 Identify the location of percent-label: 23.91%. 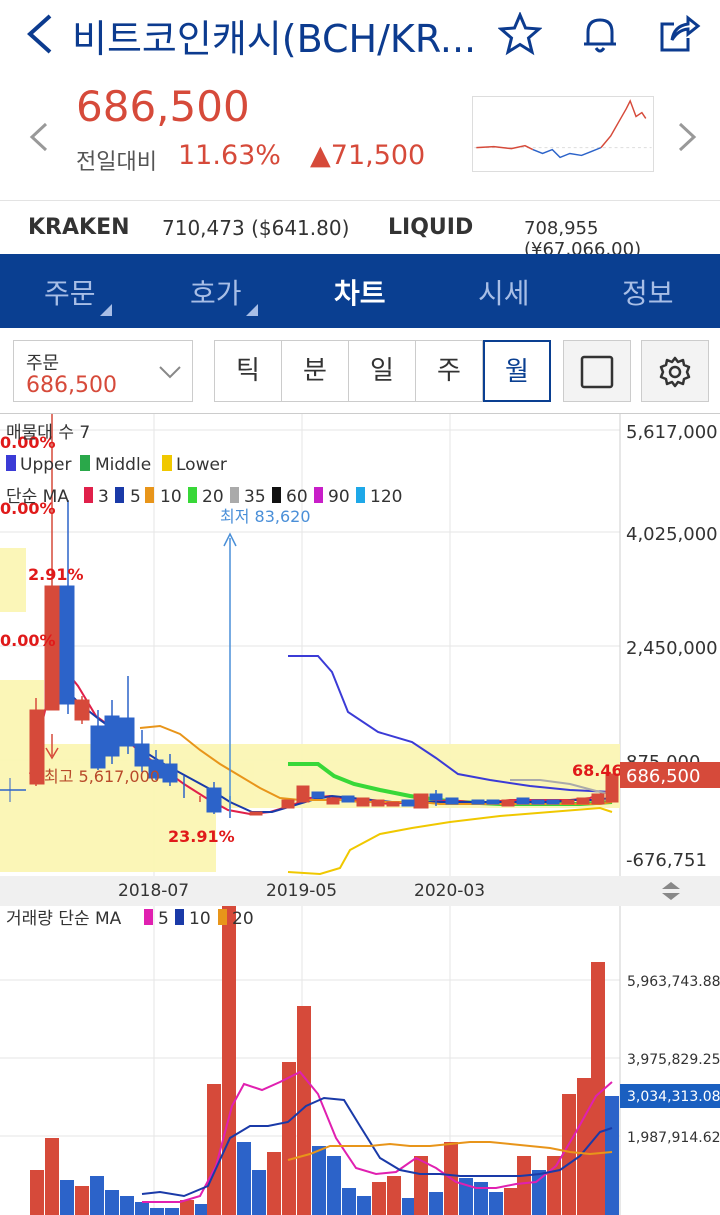
(201, 836).